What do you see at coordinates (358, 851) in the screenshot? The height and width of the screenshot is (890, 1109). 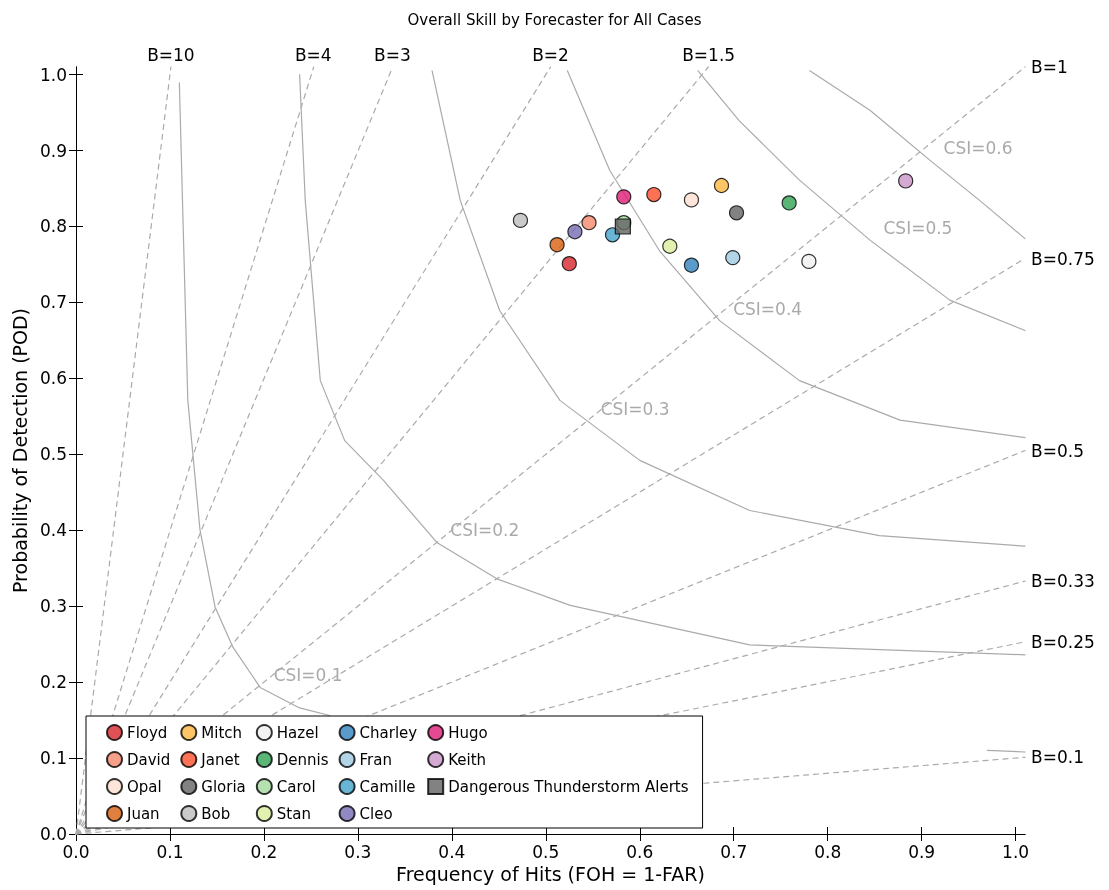 I see `x-tick-label: 0.3` at bounding box center [358, 851].